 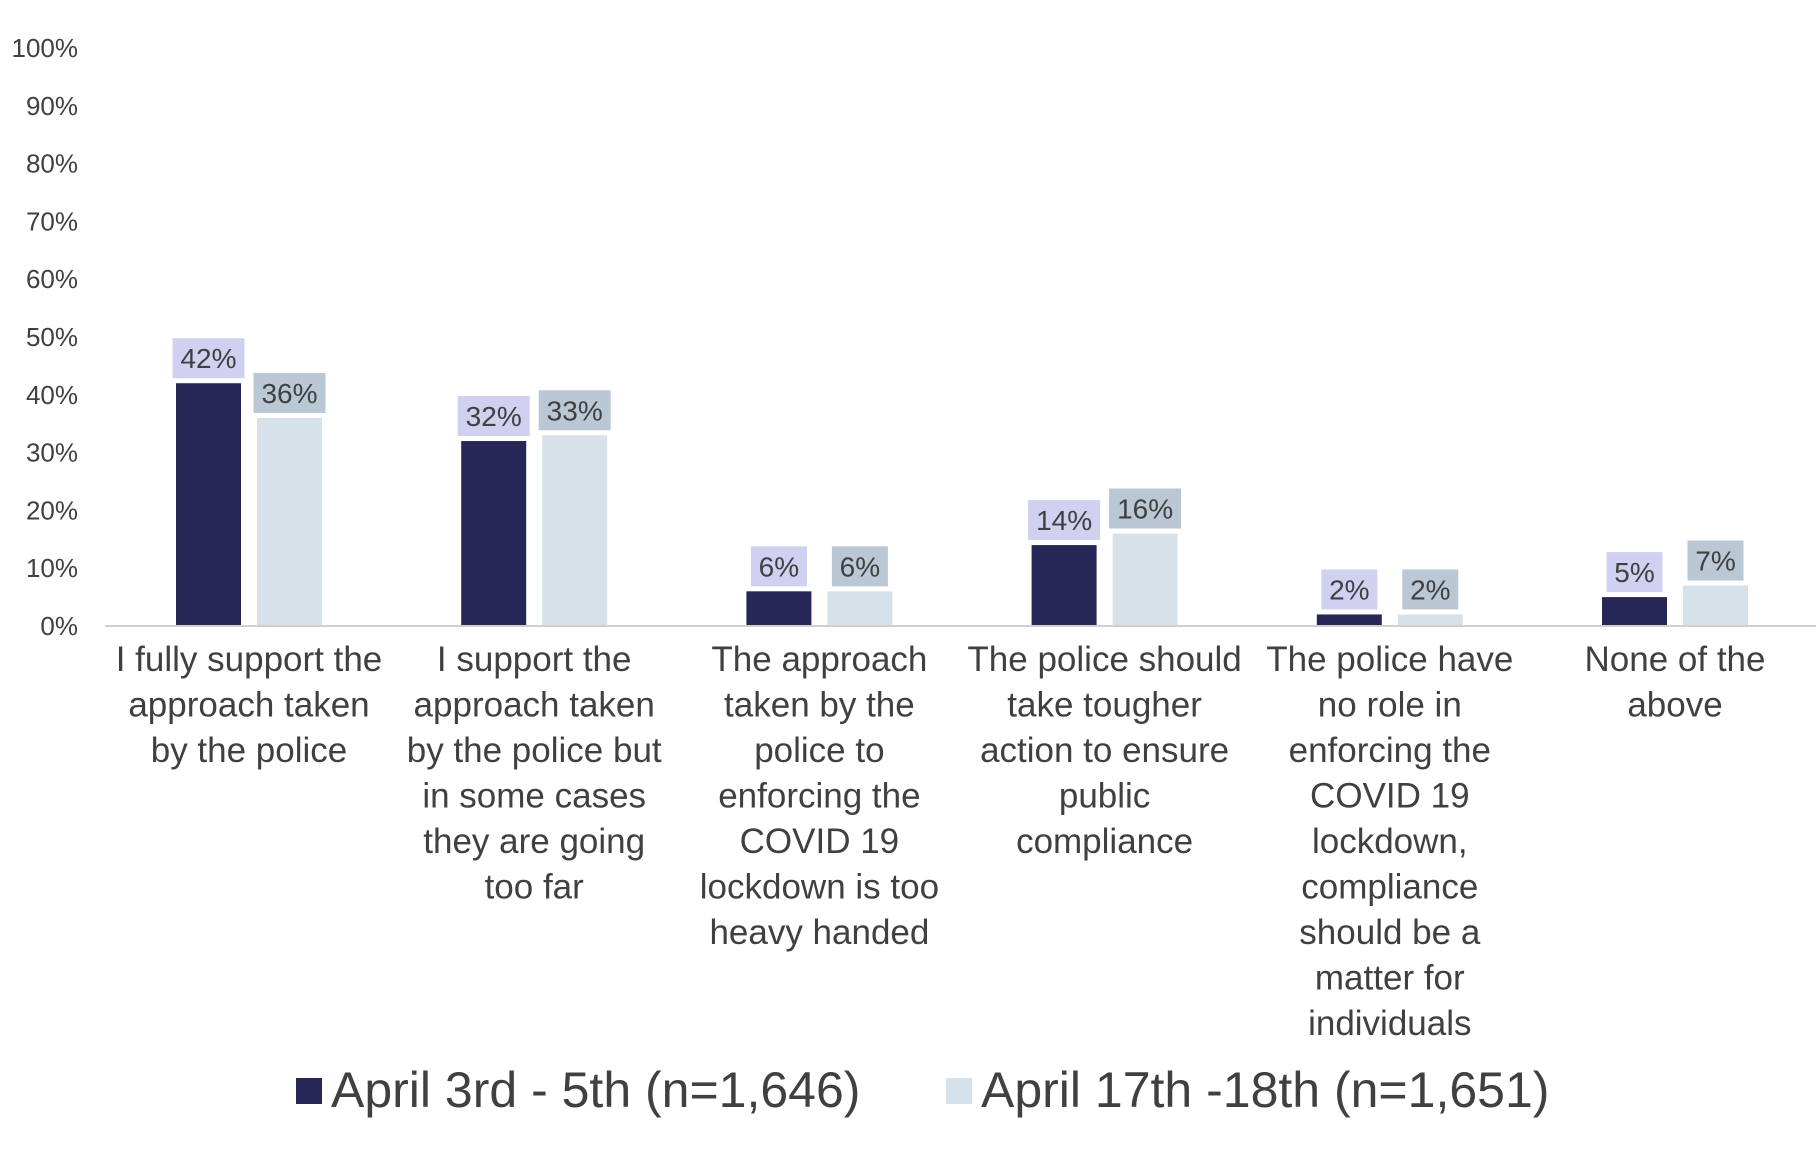 I want to click on y-tick-label: 90%, so click(x=52, y=106).